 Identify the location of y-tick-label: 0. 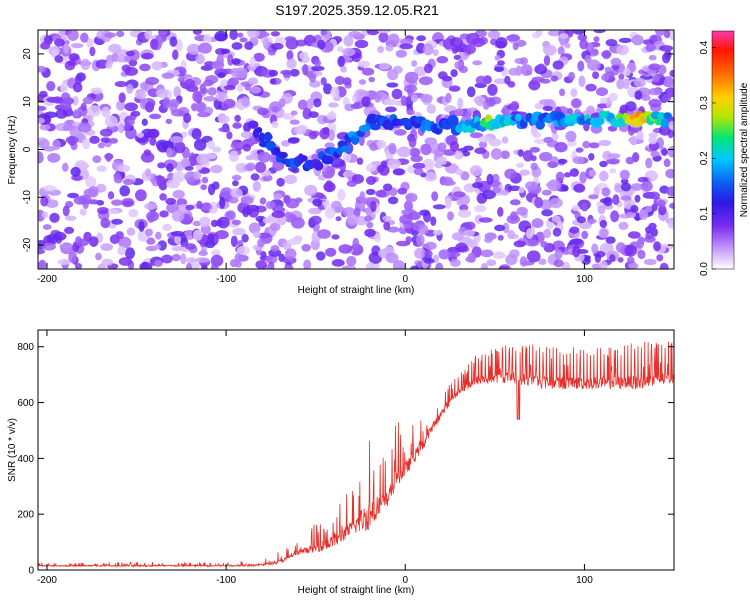
(31, 571).